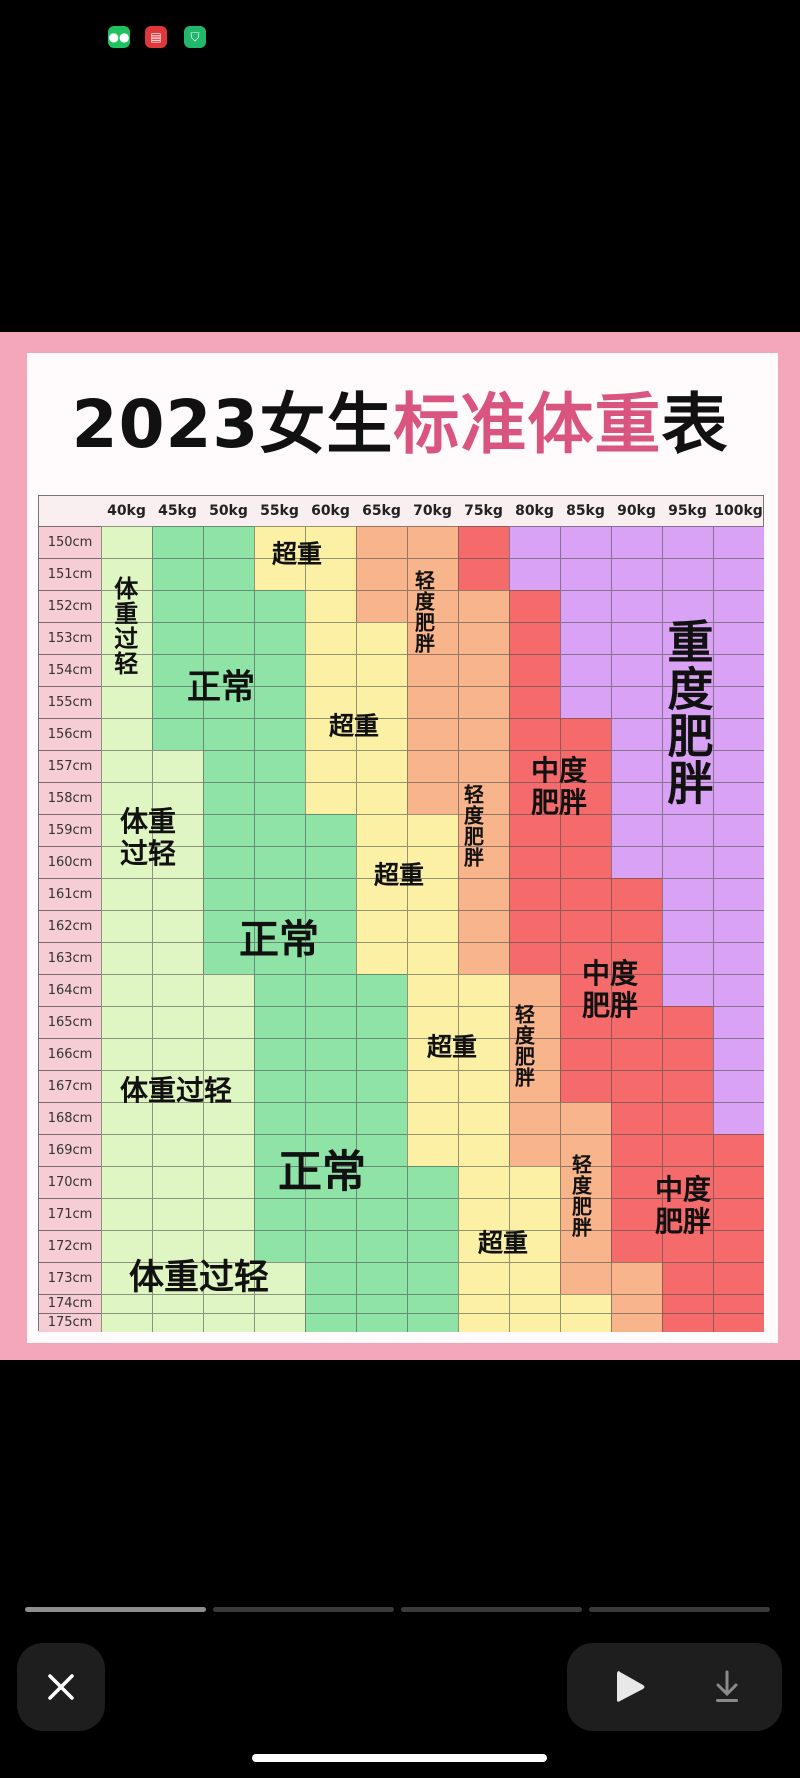 This screenshot has width=800, height=1778. What do you see at coordinates (156, 37) in the screenshot?
I see `red-envelope-app-icon: ▤` at bounding box center [156, 37].